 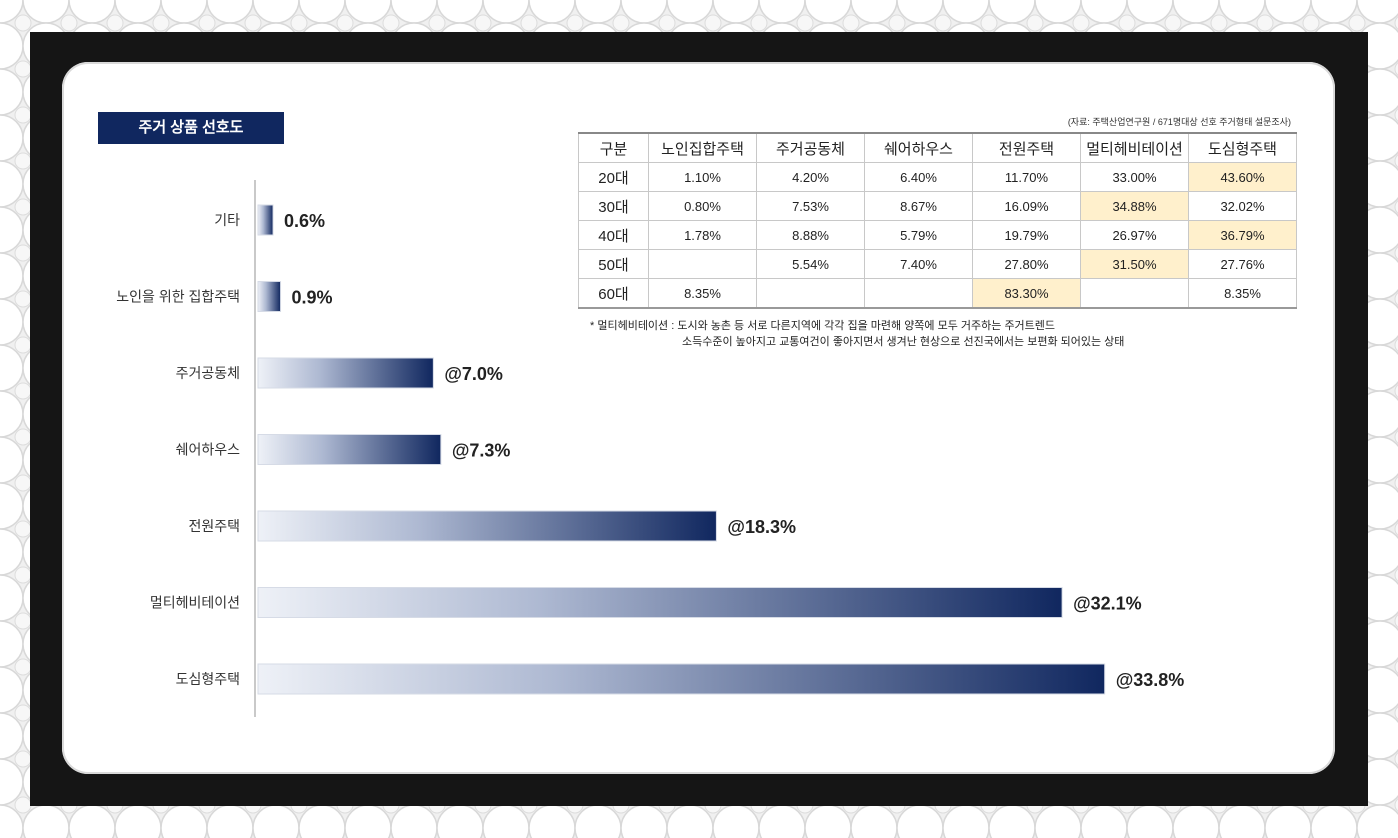 I want to click on table-cell: 83.30%, so click(x=1026, y=293).